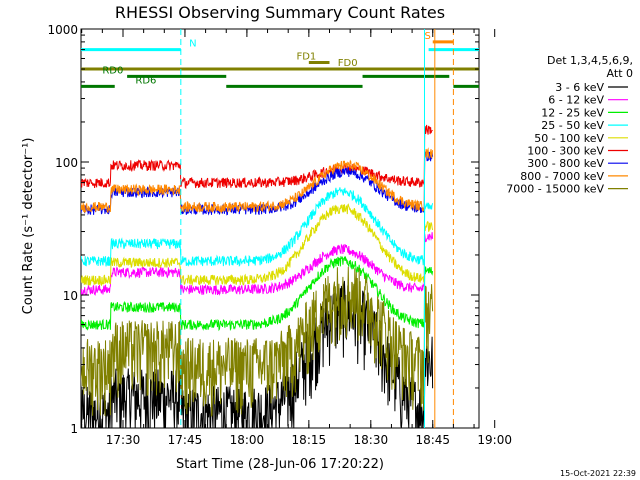 The height and width of the screenshot is (480, 640). What do you see at coordinates (576, 100) in the screenshot?
I see `legend-label-1: 6 - 12 keV` at bounding box center [576, 100].